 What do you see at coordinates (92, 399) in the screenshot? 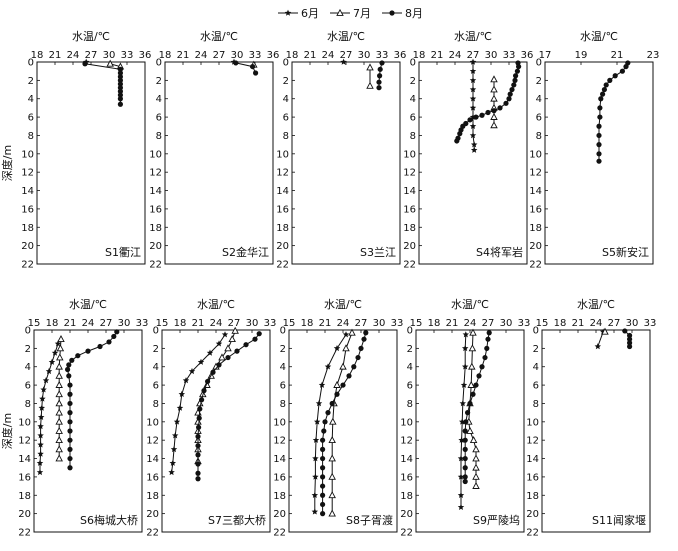
I see `series-line` at bounding box center [92, 399].